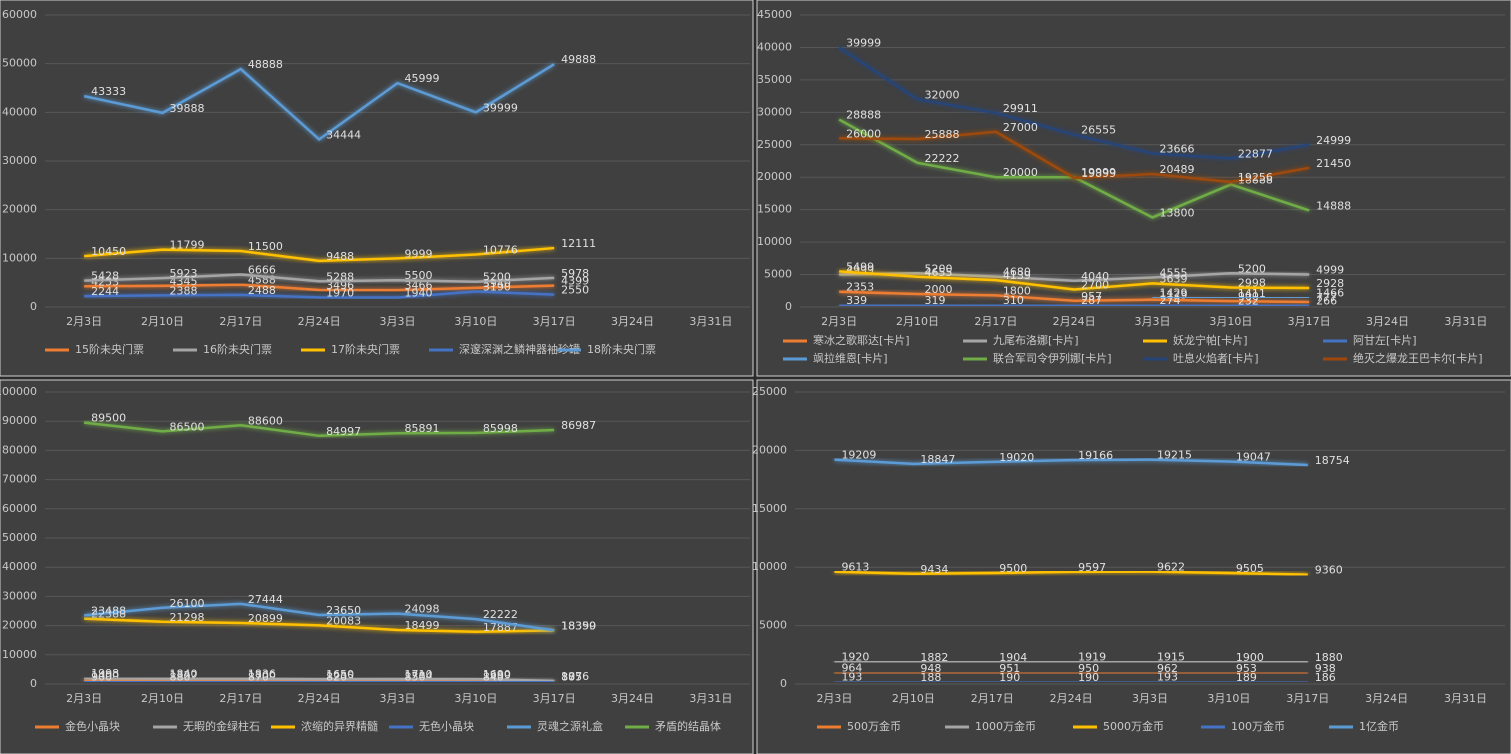 This screenshot has width=1511, height=754. I want to click on data-label: 957, so click(1091, 296).